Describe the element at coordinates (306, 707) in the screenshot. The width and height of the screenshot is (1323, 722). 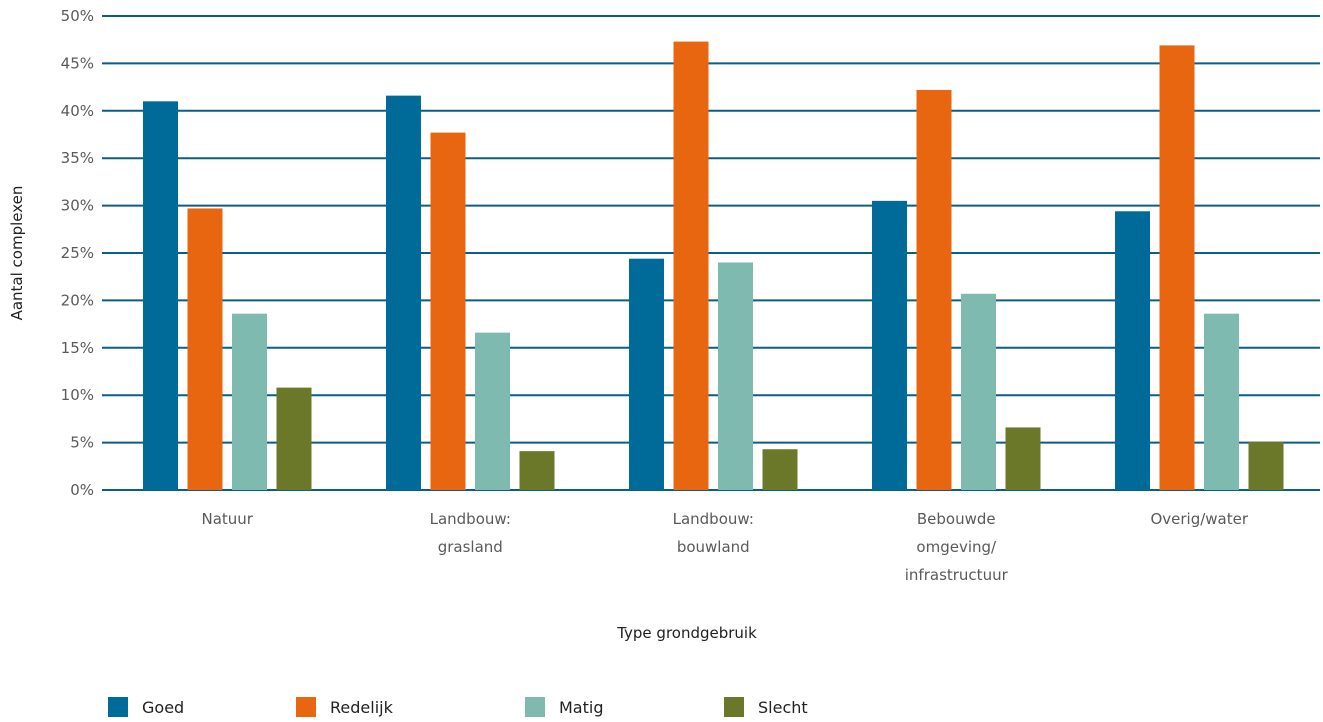
I see `legend-swatch-redelijk` at that location.